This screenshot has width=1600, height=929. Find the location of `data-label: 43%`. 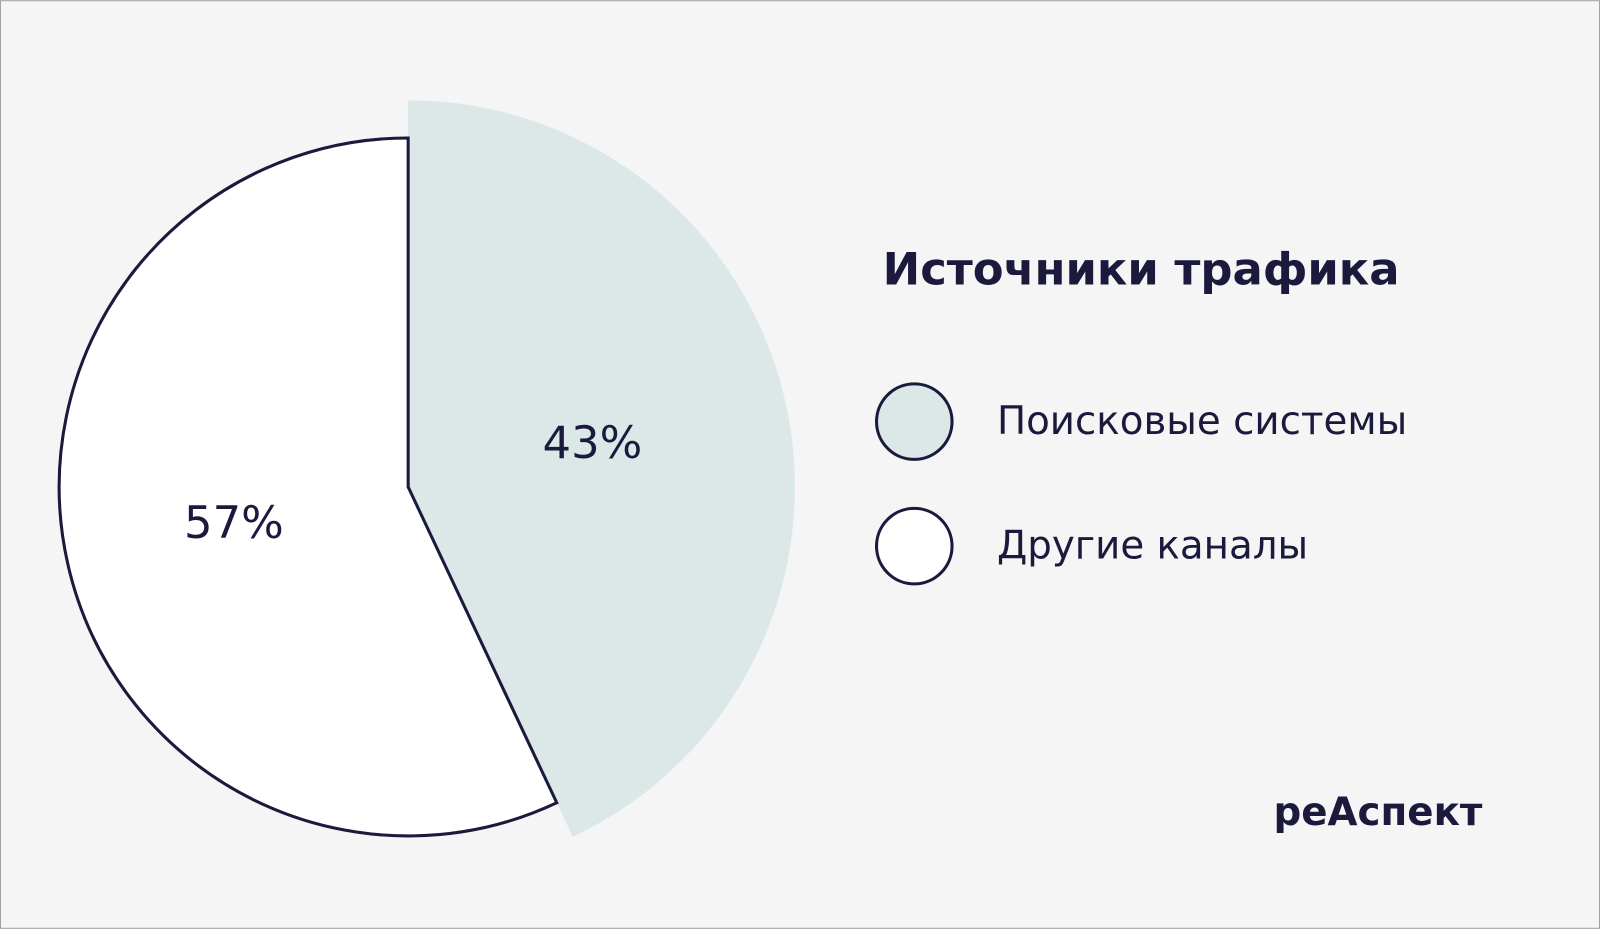

data-label: 43% is located at coordinates (593, 442).